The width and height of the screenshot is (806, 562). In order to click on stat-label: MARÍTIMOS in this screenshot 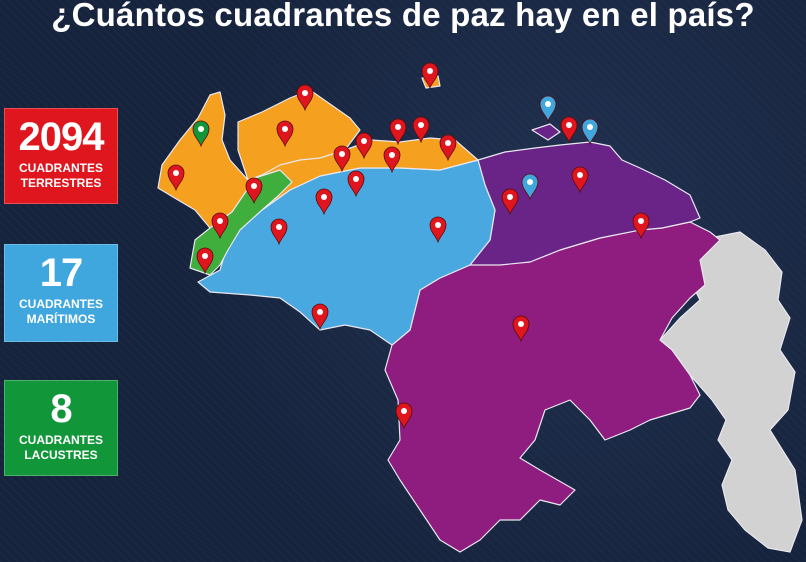, I will do `click(61, 319)`.